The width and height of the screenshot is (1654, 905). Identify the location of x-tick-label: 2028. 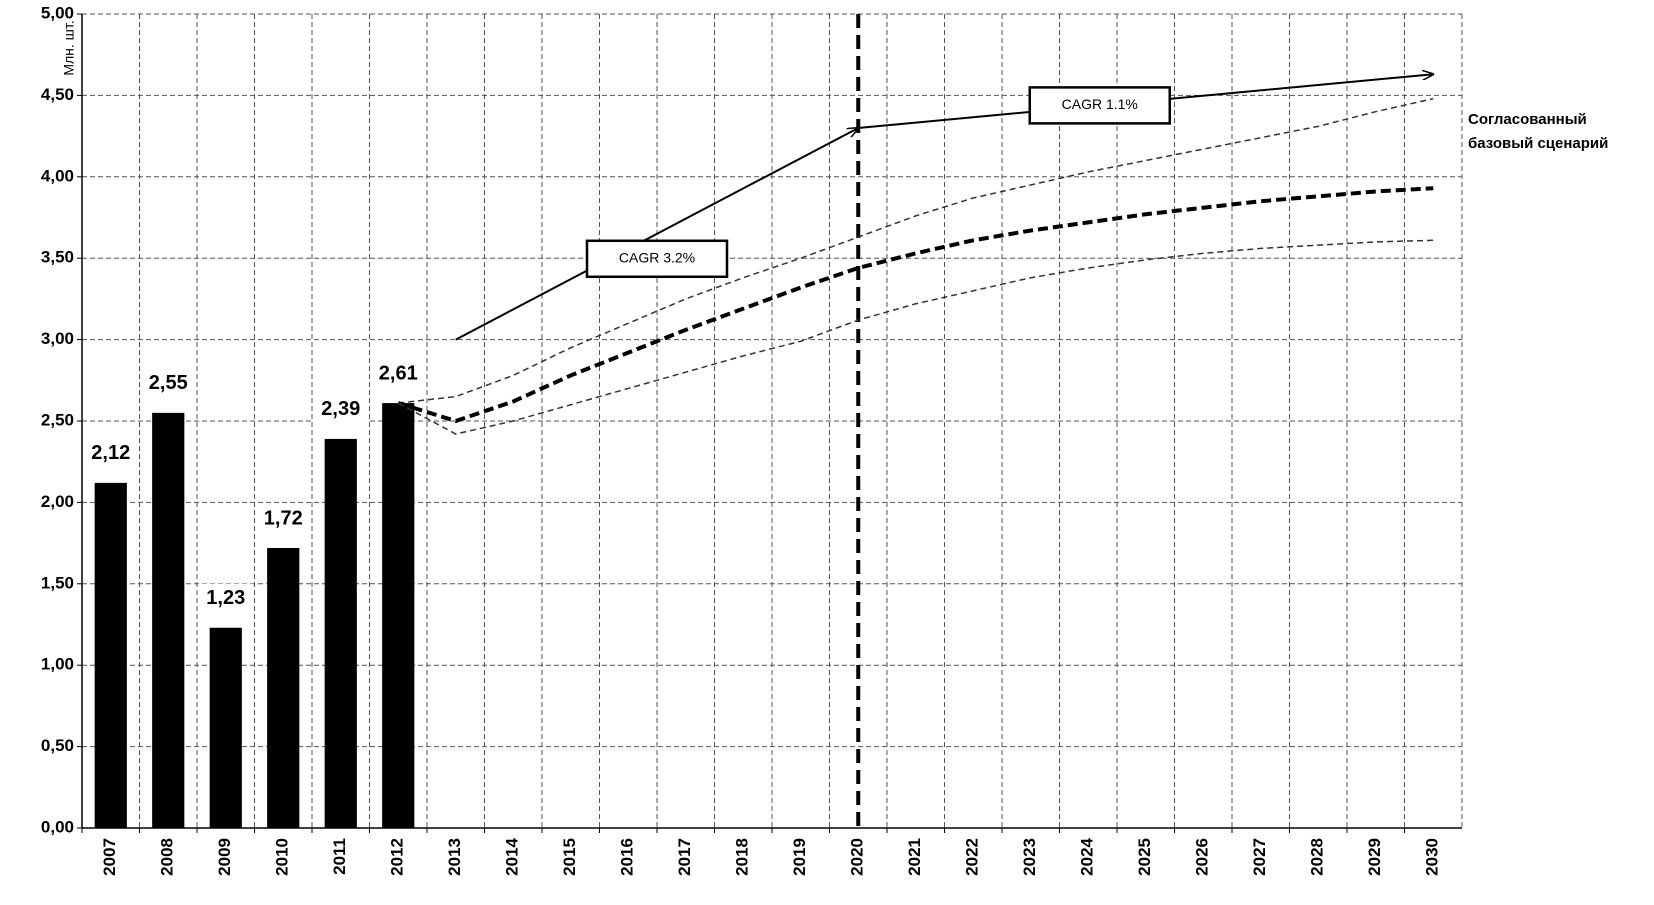
(1317, 857).